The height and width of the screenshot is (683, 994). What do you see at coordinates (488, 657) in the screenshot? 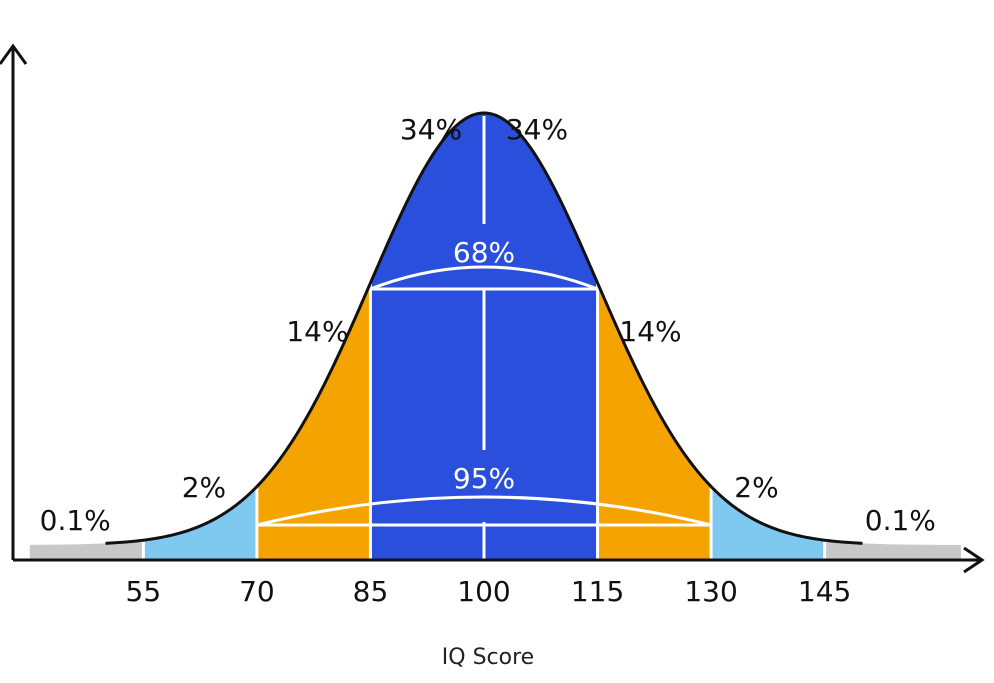
I see `x-axis-title: IQ Score` at bounding box center [488, 657].